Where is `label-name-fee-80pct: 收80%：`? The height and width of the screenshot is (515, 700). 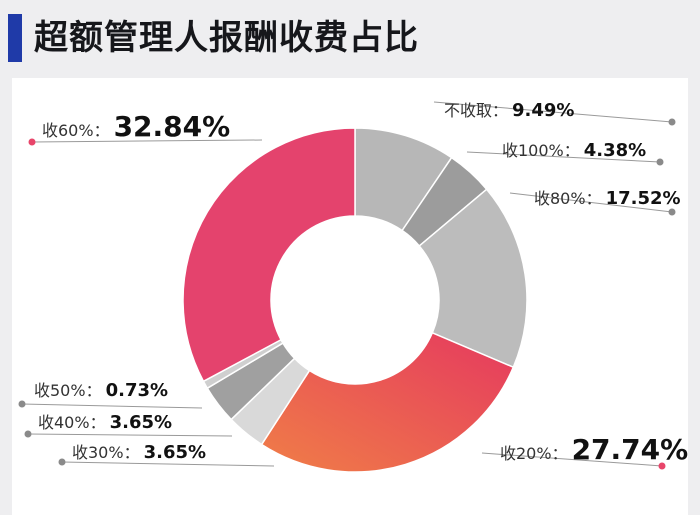 label-name-fee-80pct: 收80%： is located at coordinates (568, 198).